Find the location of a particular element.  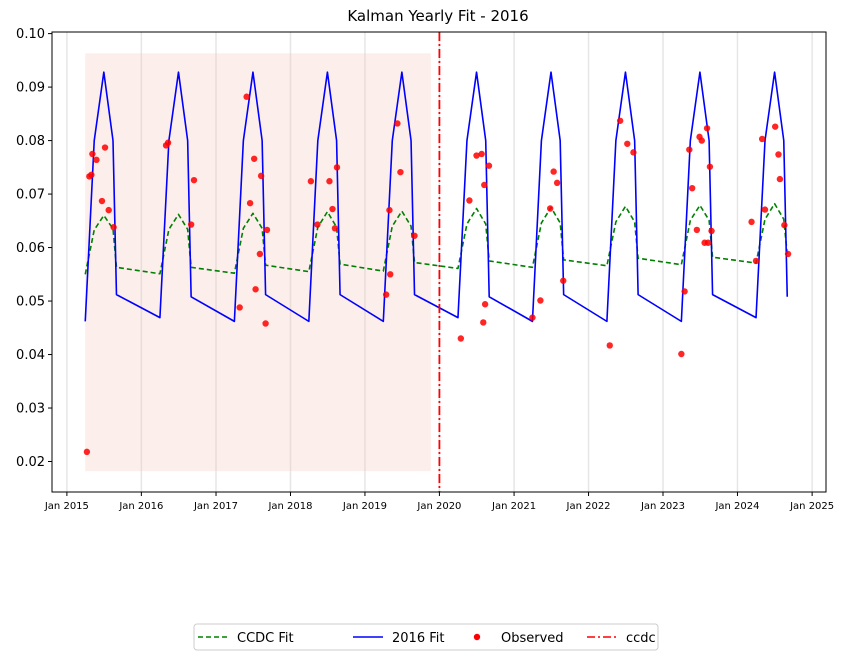

ccdc-fit-line is located at coordinates (436, 238).